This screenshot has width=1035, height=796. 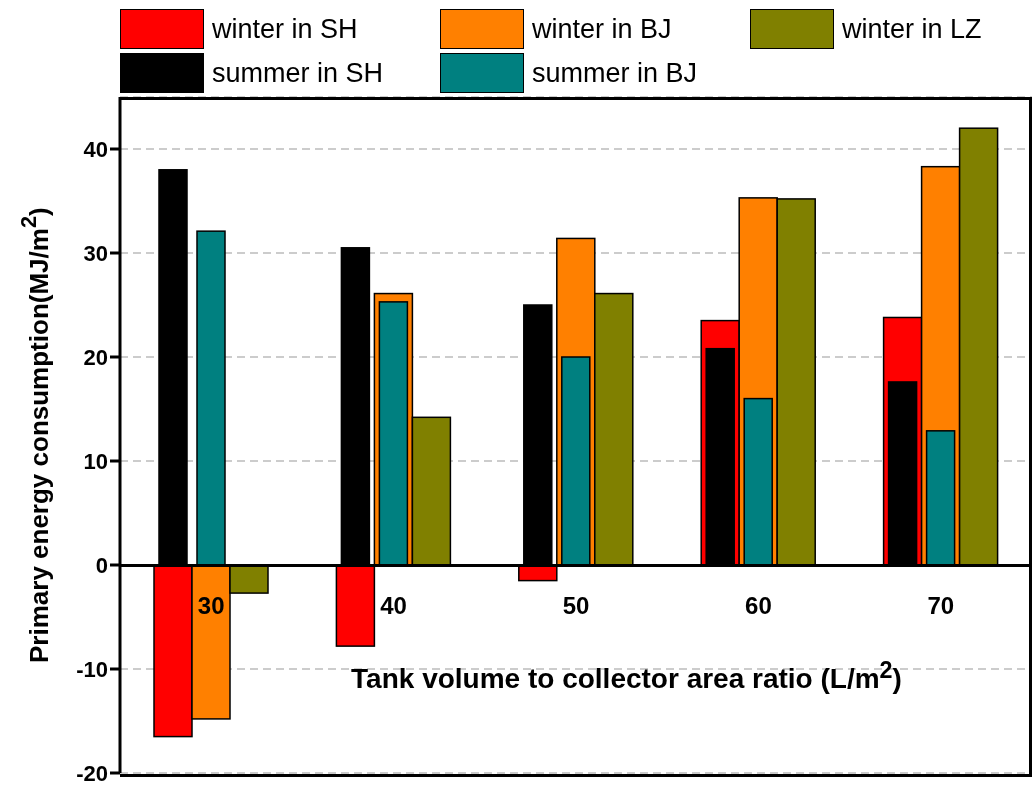 What do you see at coordinates (101, 565) in the screenshot?
I see `y-tick-label: 0` at bounding box center [101, 565].